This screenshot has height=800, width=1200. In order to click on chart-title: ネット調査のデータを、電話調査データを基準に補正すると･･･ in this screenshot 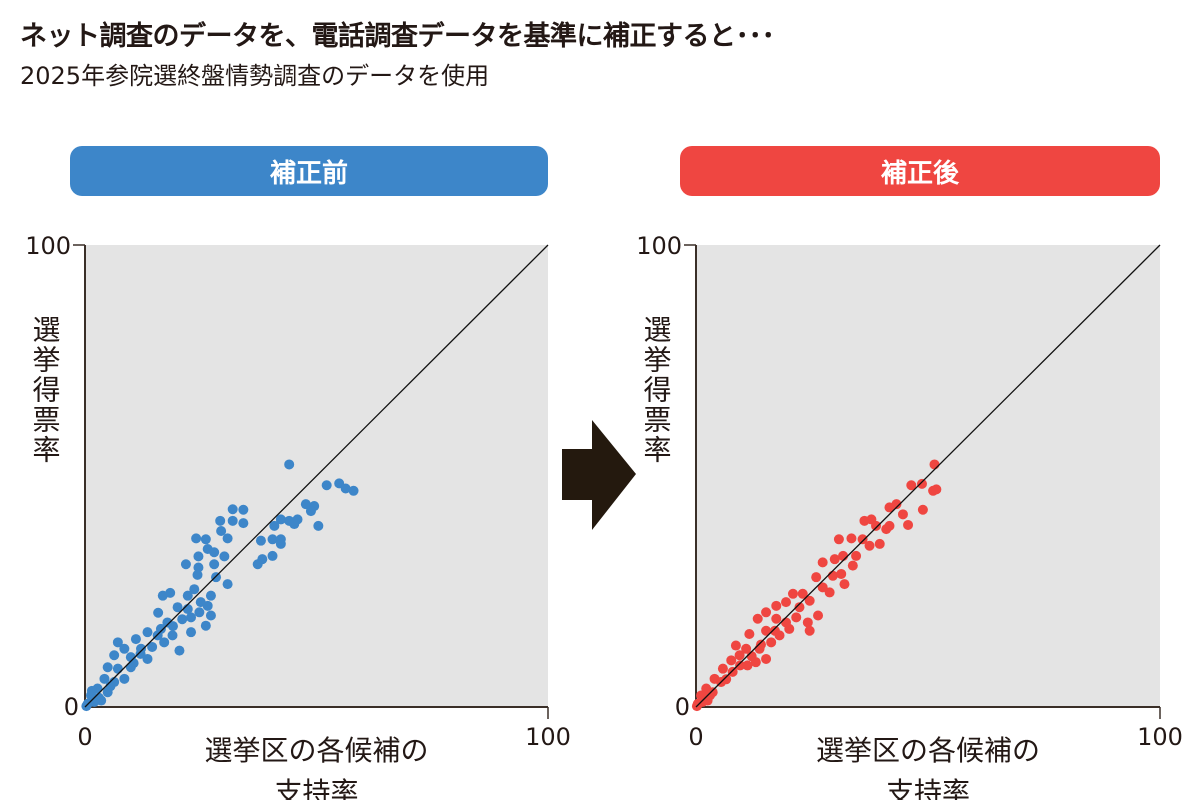, I will do `click(397, 36)`.